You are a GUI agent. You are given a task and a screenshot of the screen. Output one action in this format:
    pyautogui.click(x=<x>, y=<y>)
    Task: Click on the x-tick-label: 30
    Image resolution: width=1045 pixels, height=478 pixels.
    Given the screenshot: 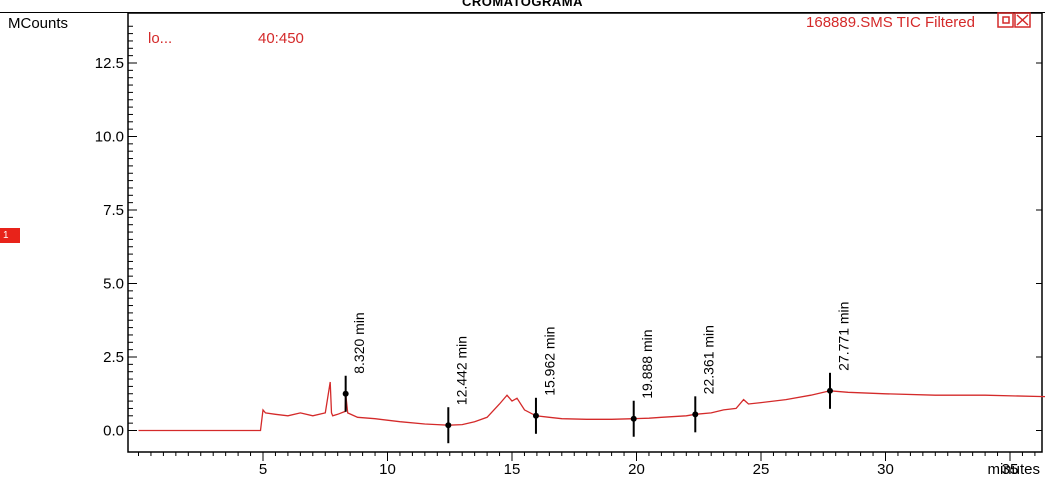 What is the action you would take?
    pyautogui.click(x=885, y=469)
    